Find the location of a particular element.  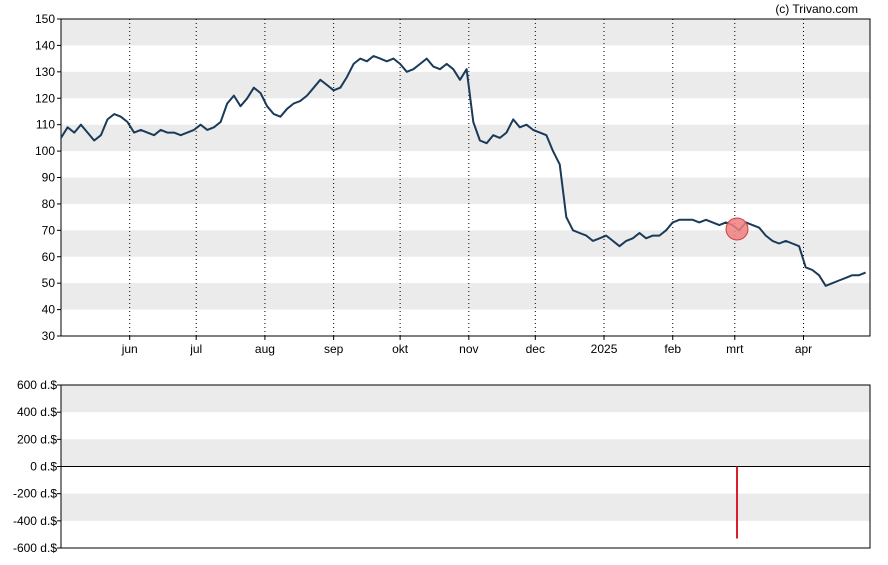

x-tick-label: dec is located at coordinates (535, 349).